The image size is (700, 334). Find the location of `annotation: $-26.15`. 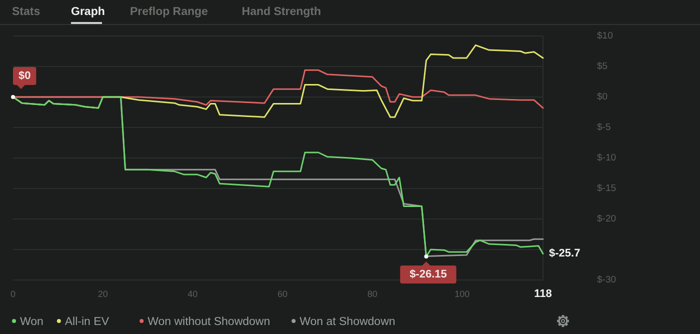

annotation: $-26.15 is located at coordinates (428, 274).